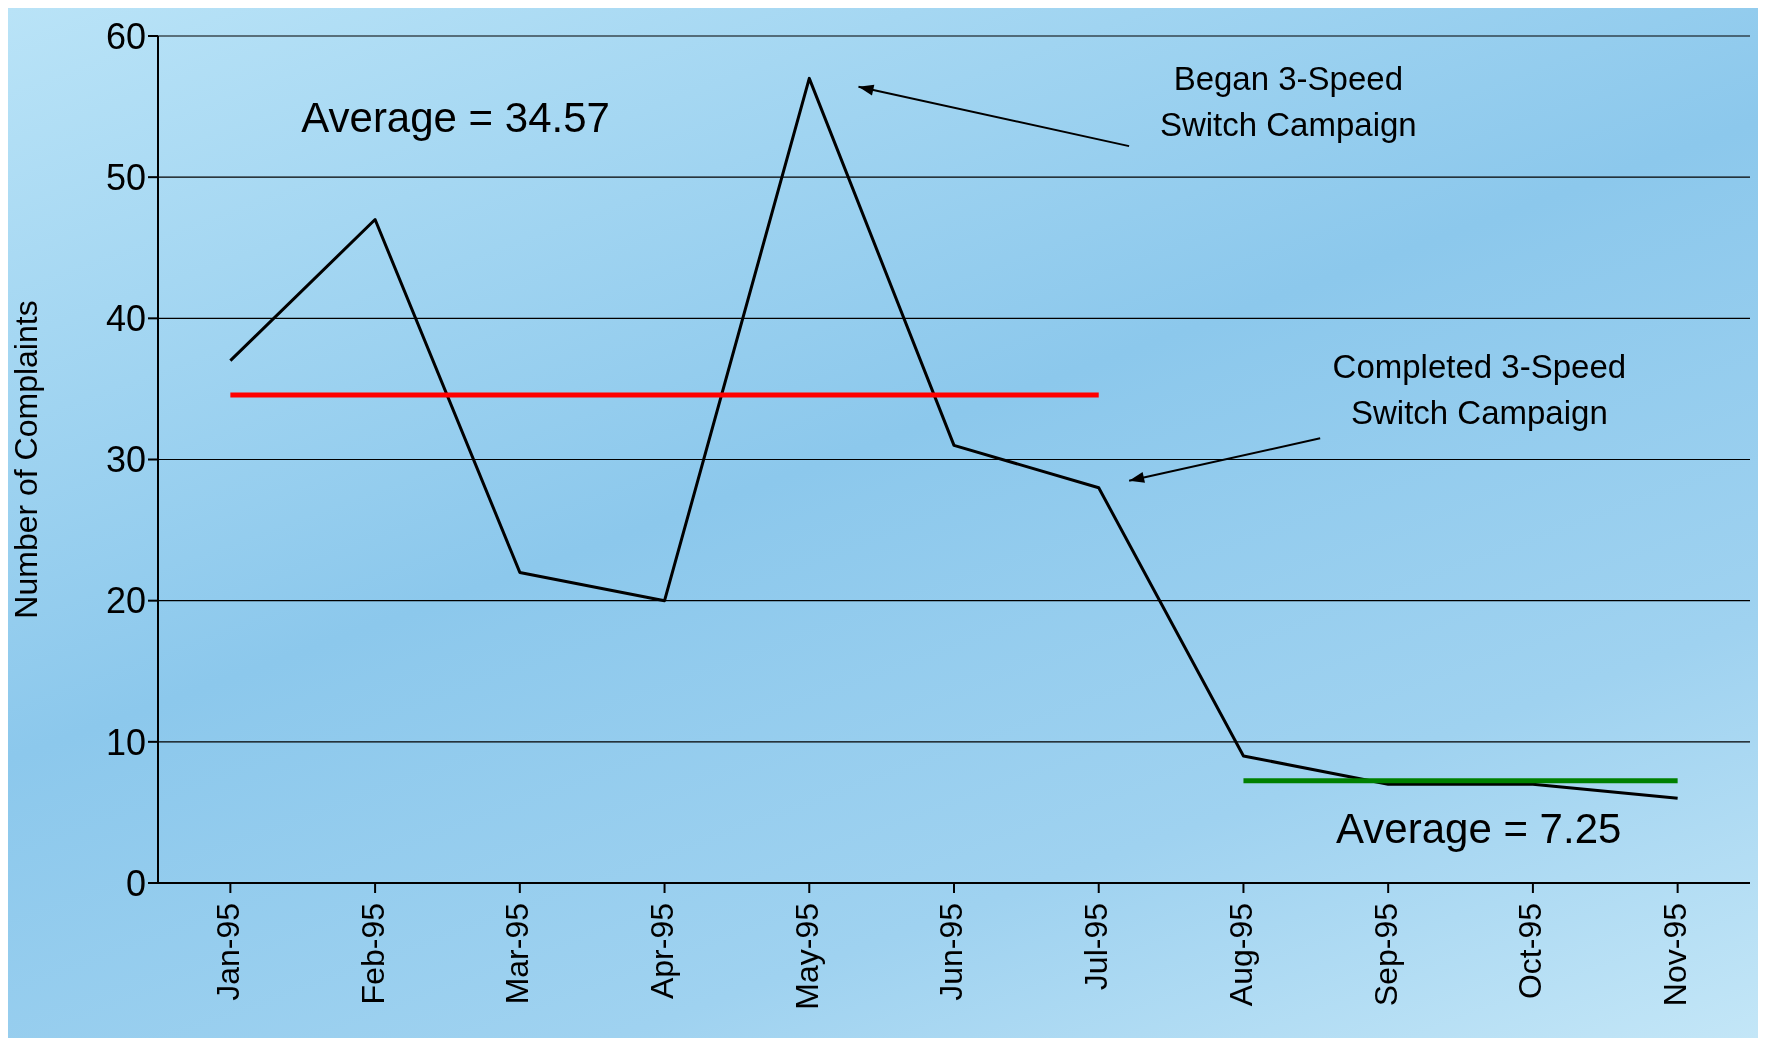 The image size is (1767, 1050). What do you see at coordinates (1385, 955) in the screenshot?
I see `x-tick-label: Sep-95` at bounding box center [1385, 955].